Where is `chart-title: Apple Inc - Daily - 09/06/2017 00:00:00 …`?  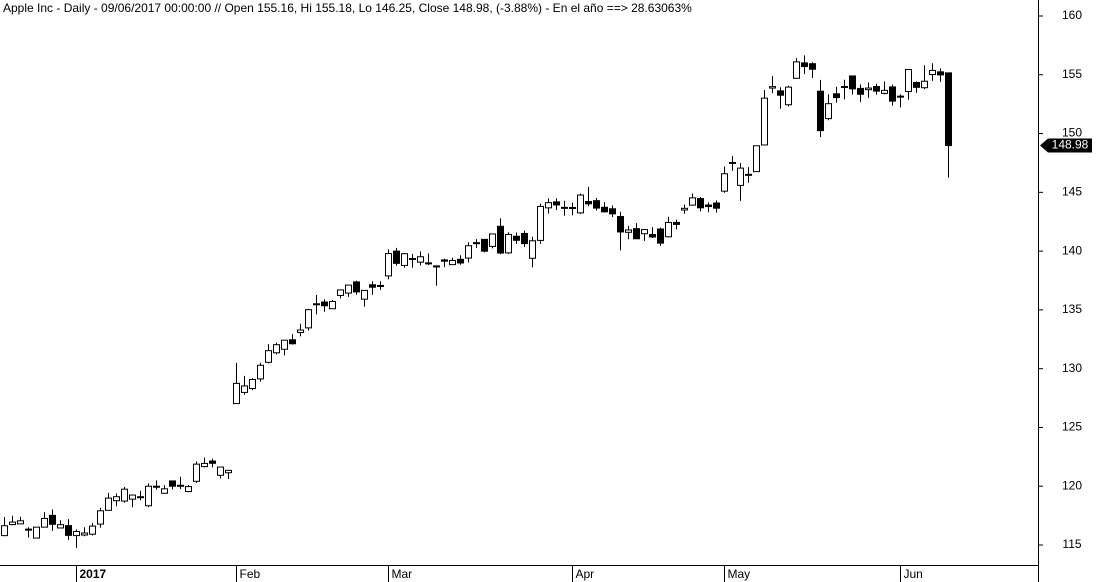
chart-title: Apple Inc - Daily - 09/06/2017 00:00:00 … is located at coordinates (347, 8).